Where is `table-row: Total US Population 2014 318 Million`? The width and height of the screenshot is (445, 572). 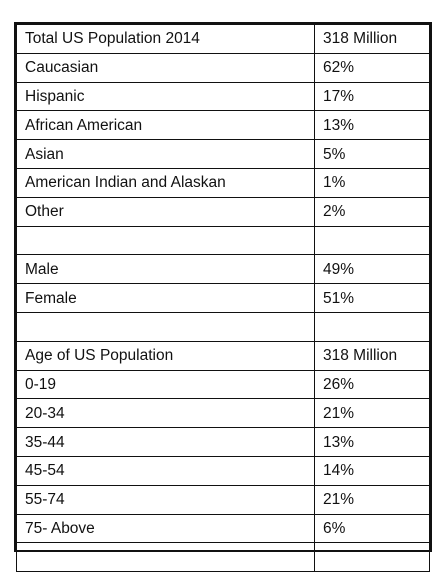 table-row: Total US Population 2014 318 Million is located at coordinates (223, 39).